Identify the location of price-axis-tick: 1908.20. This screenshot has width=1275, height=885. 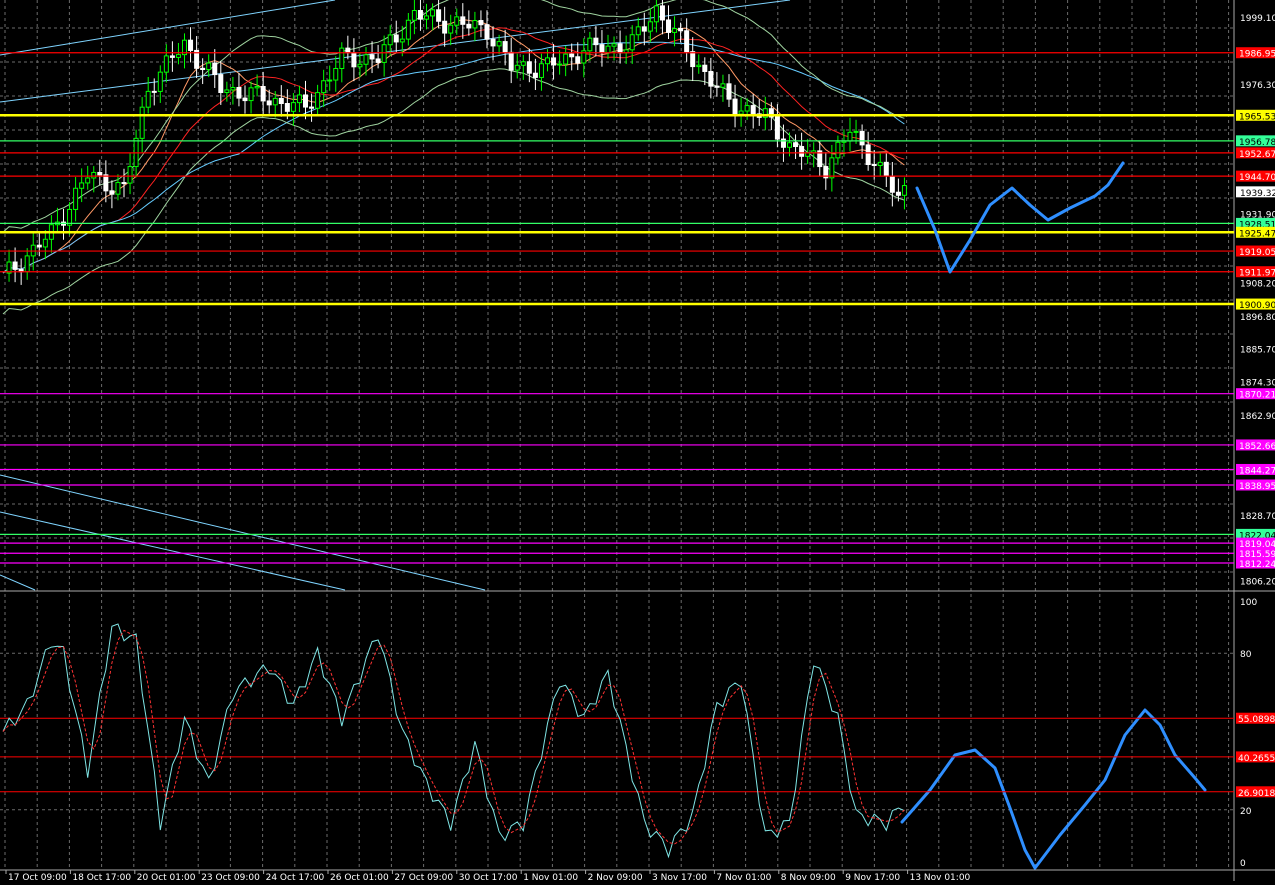
(1257, 285).